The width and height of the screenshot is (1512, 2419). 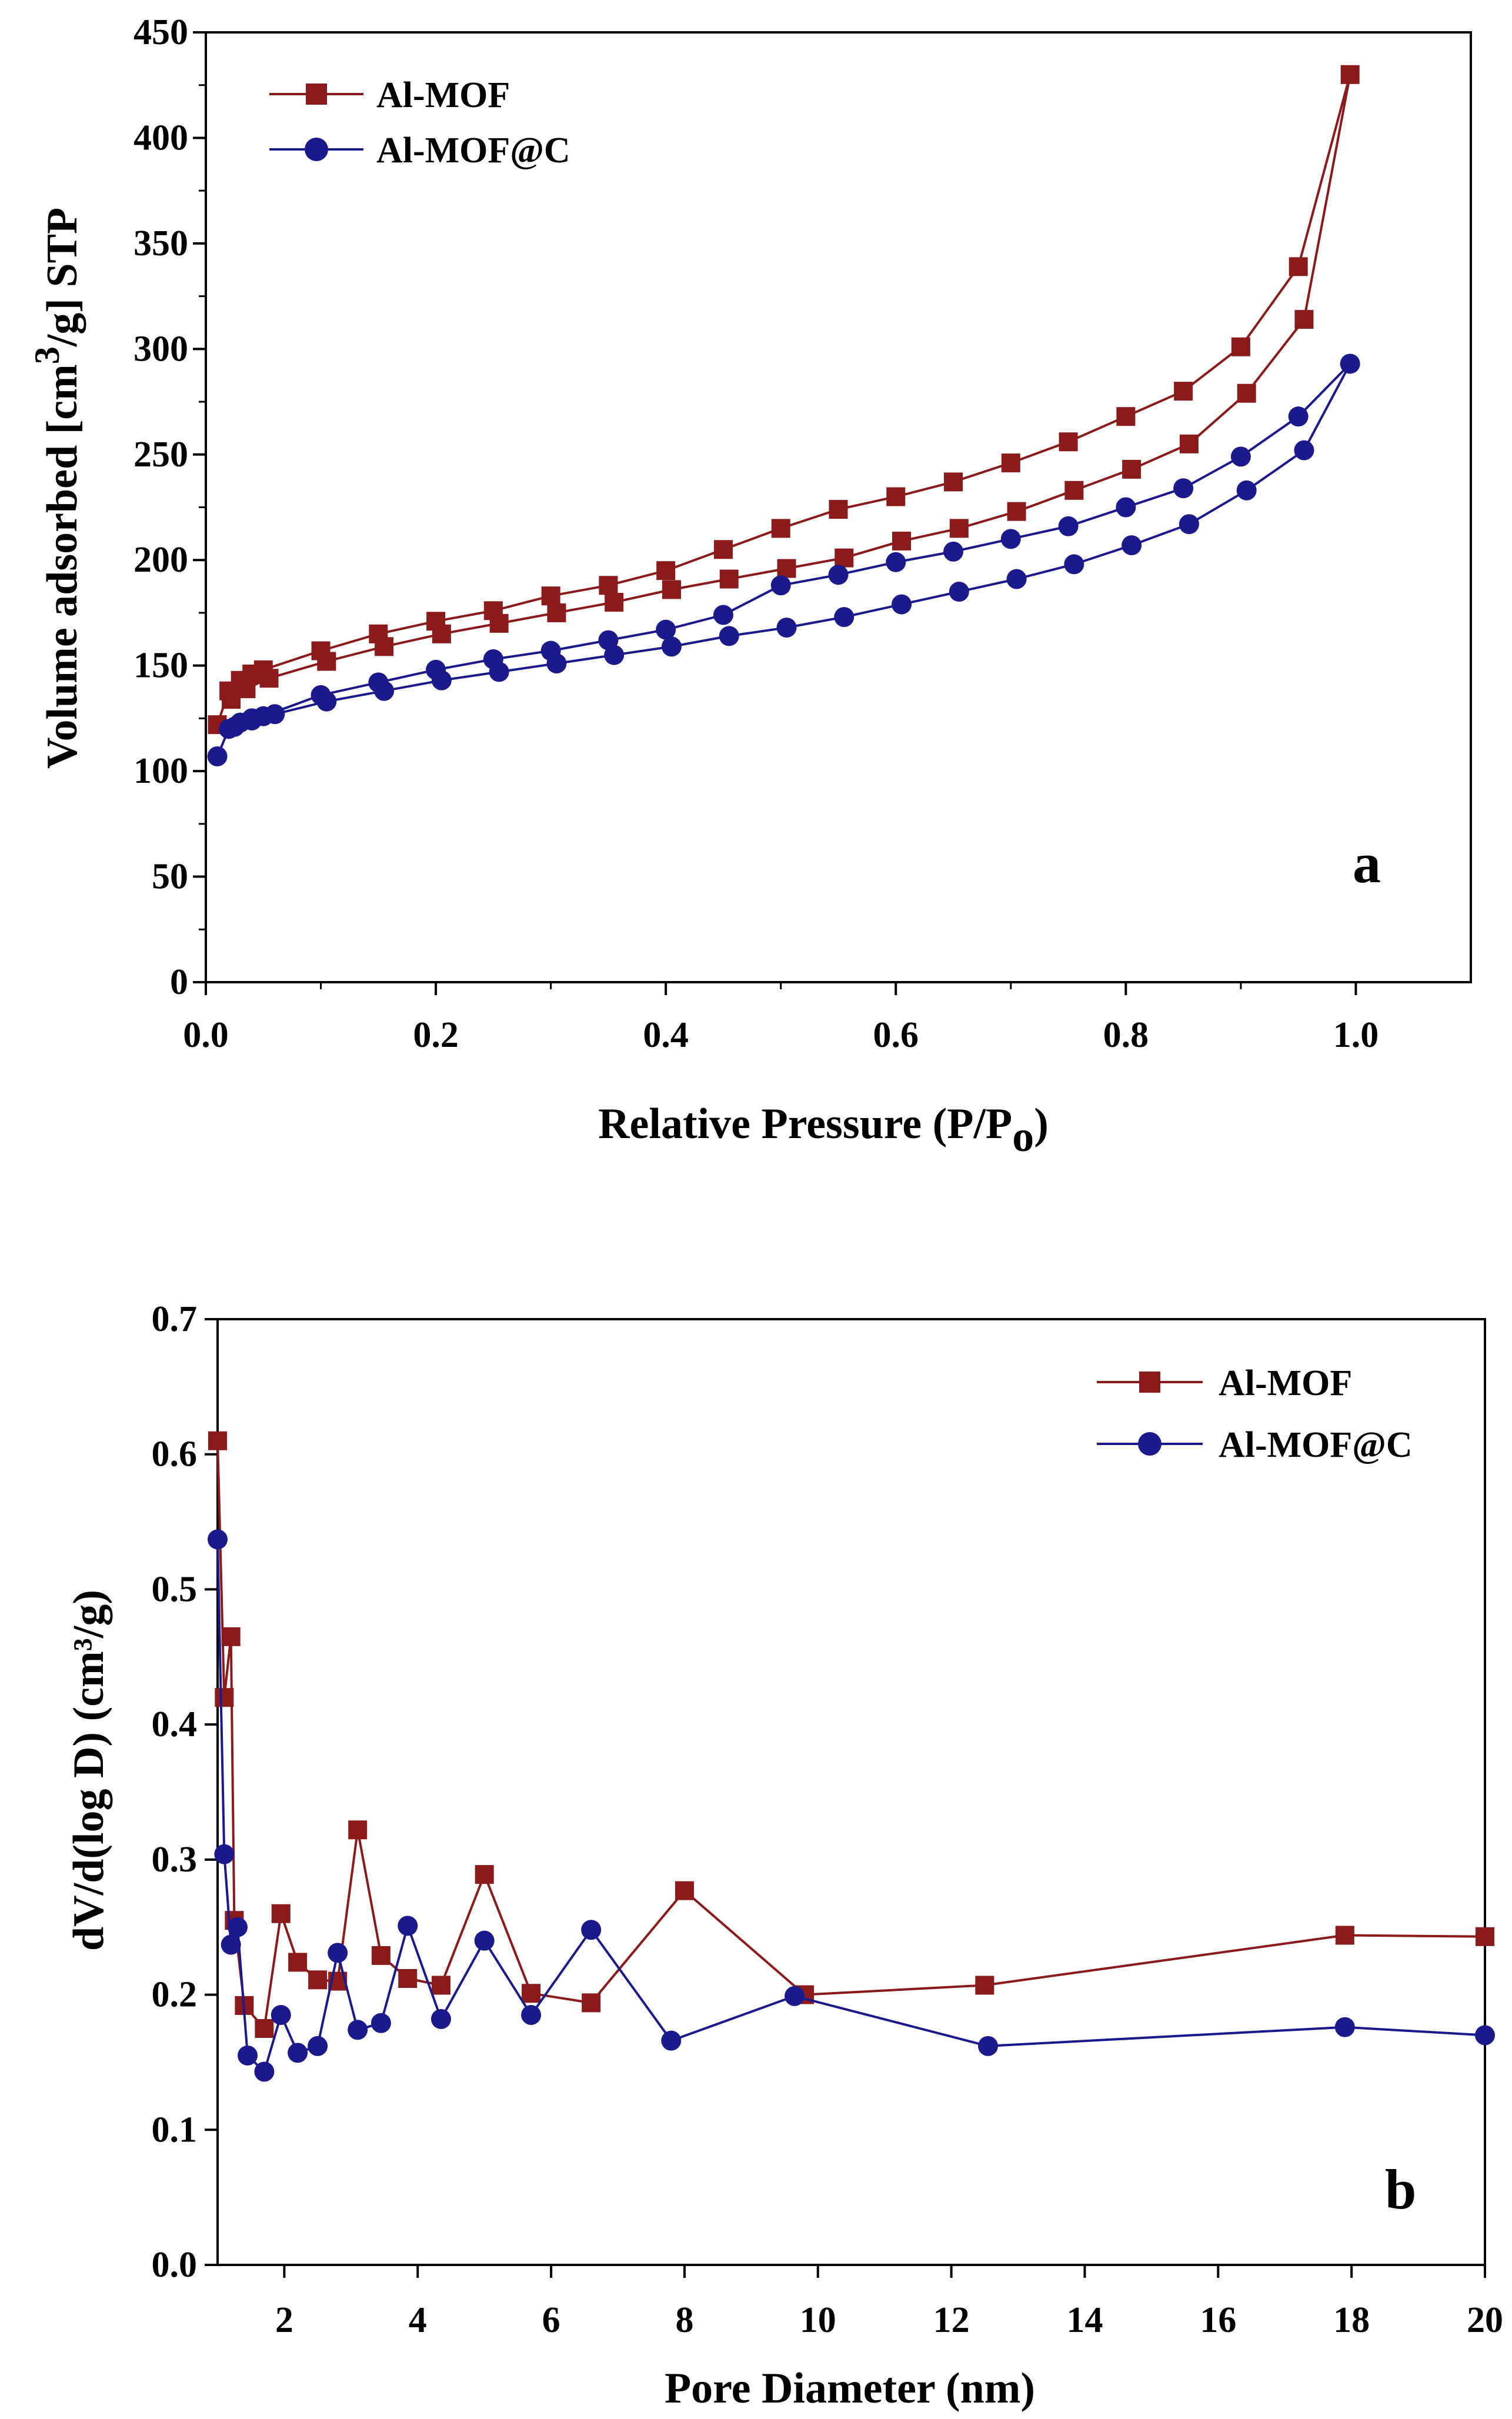 What do you see at coordinates (1351, 2320) in the screenshot?
I see `b-x-tick-label: 18` at bounding box center [1351, 2320].